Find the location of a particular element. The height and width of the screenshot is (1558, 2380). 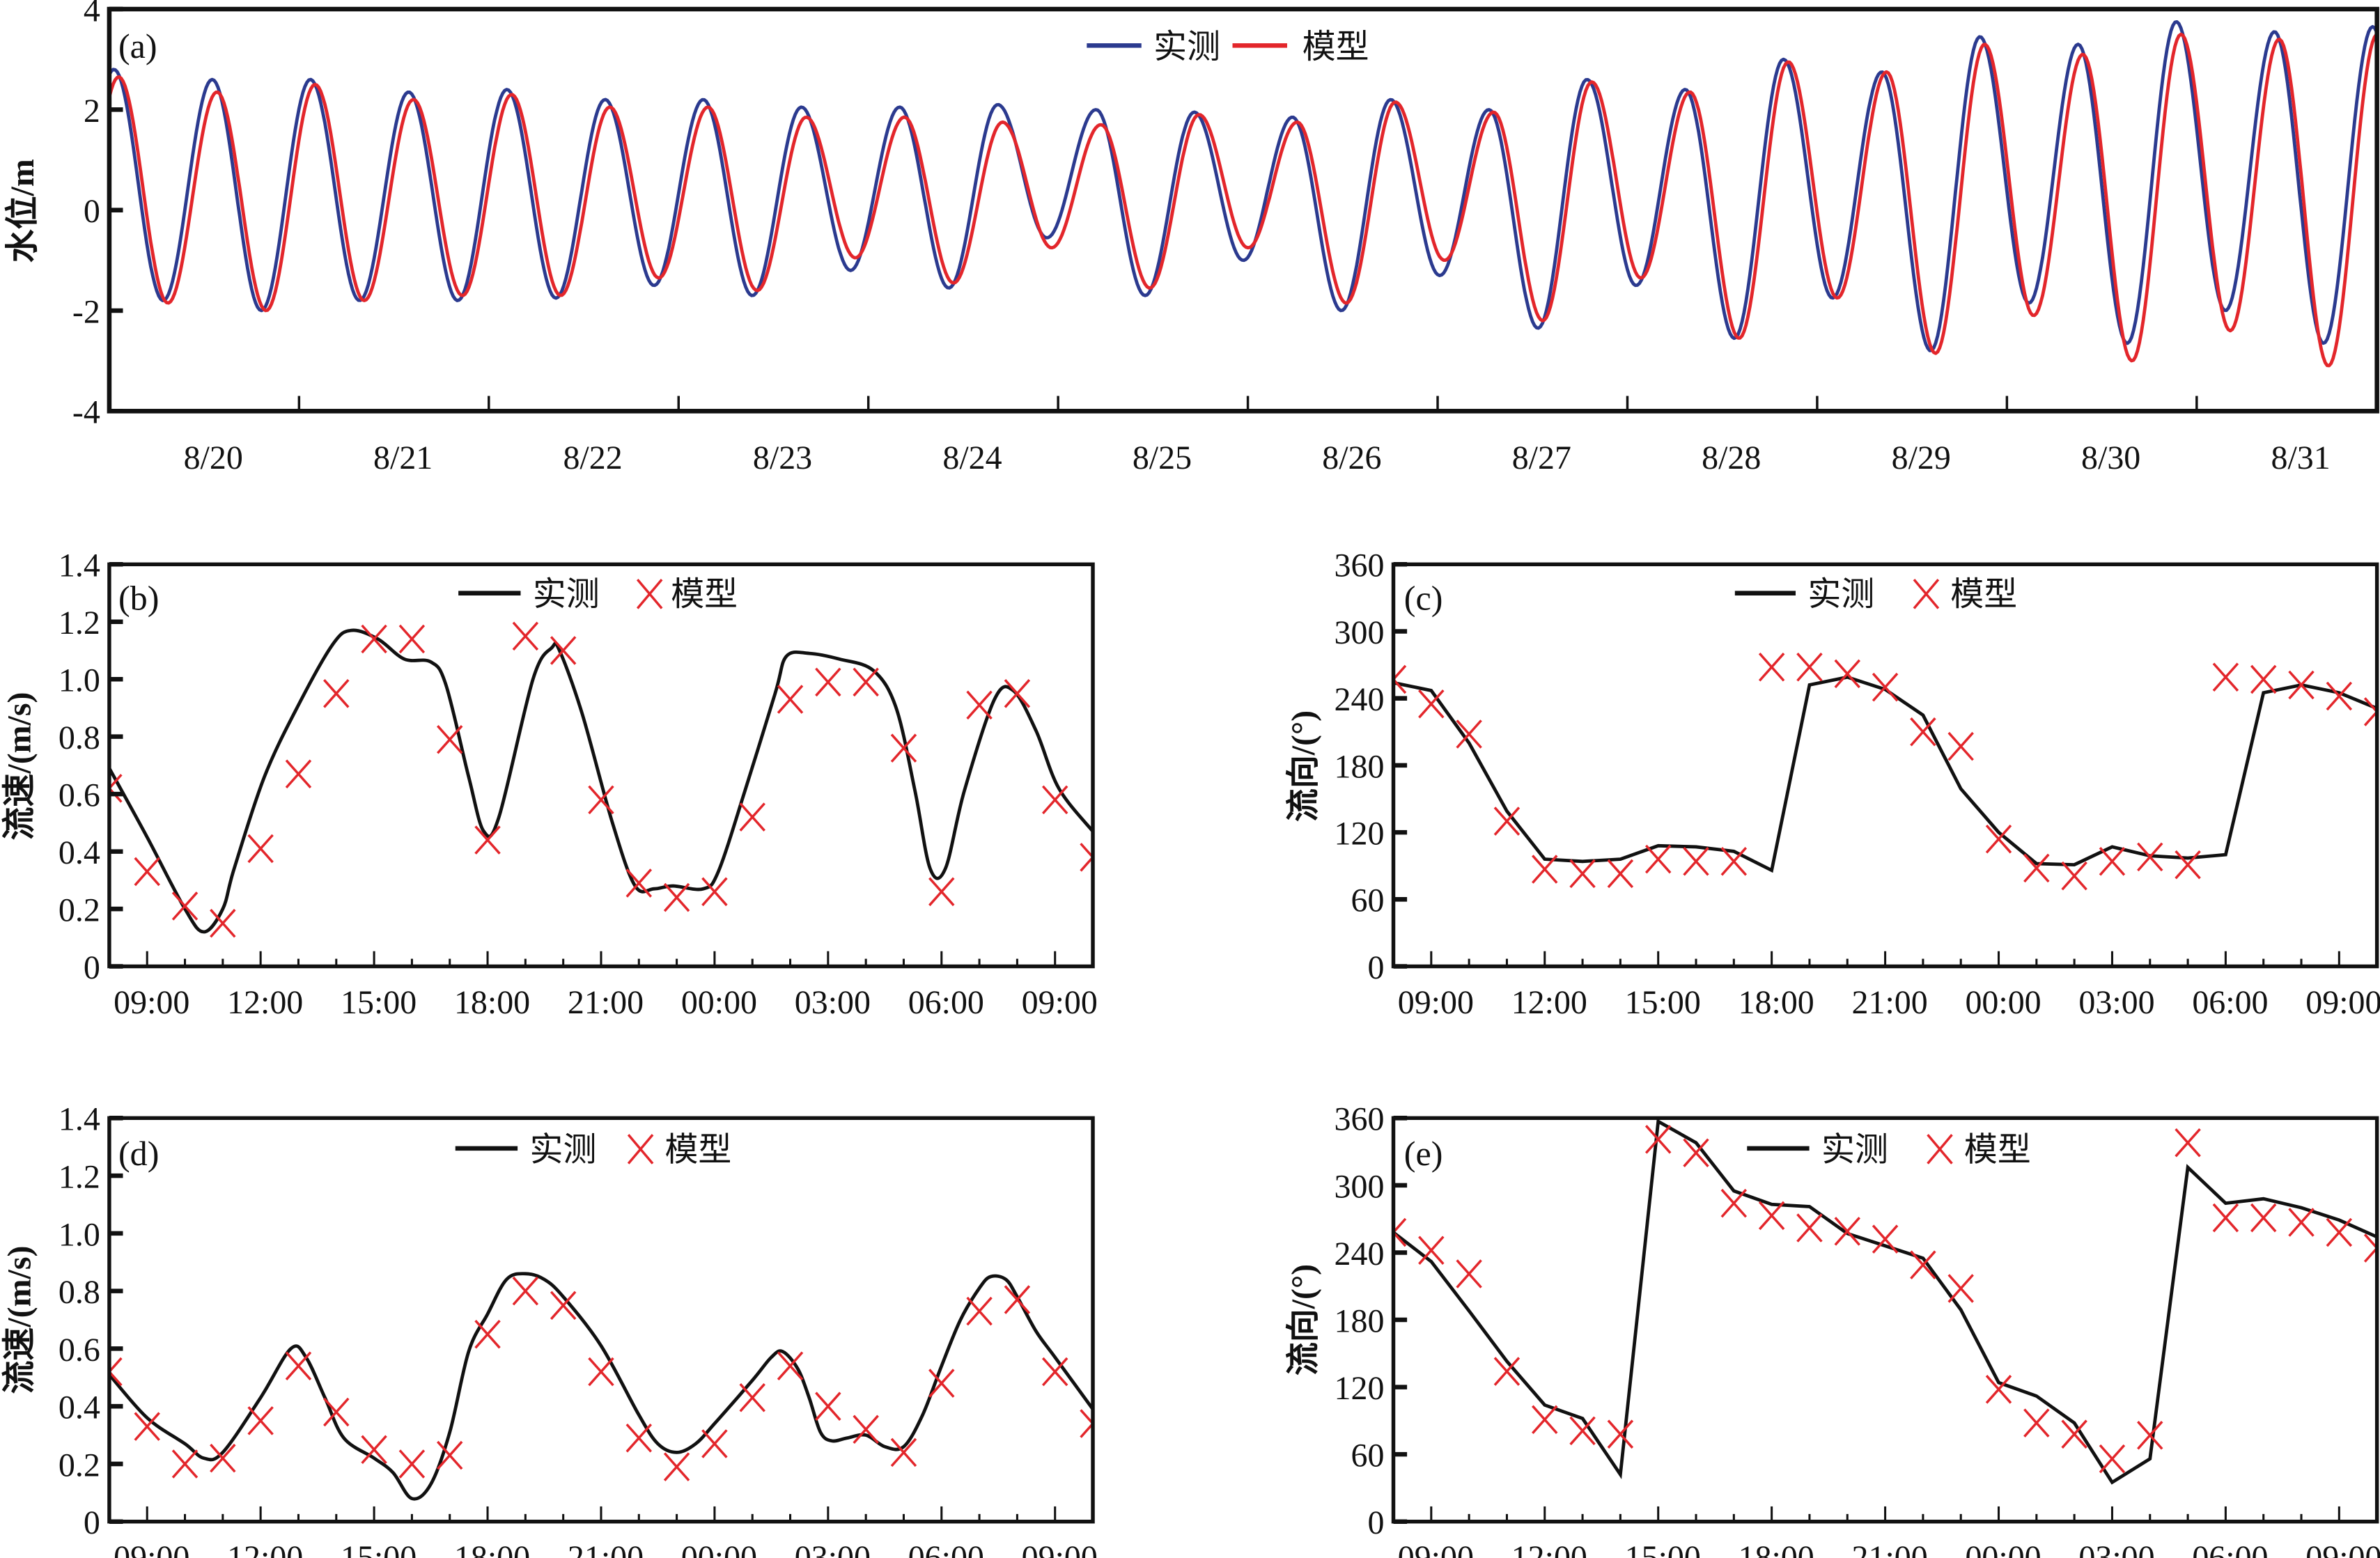

panel-e-legend: 实测 模型 is located at coordinates (1889, 1149).